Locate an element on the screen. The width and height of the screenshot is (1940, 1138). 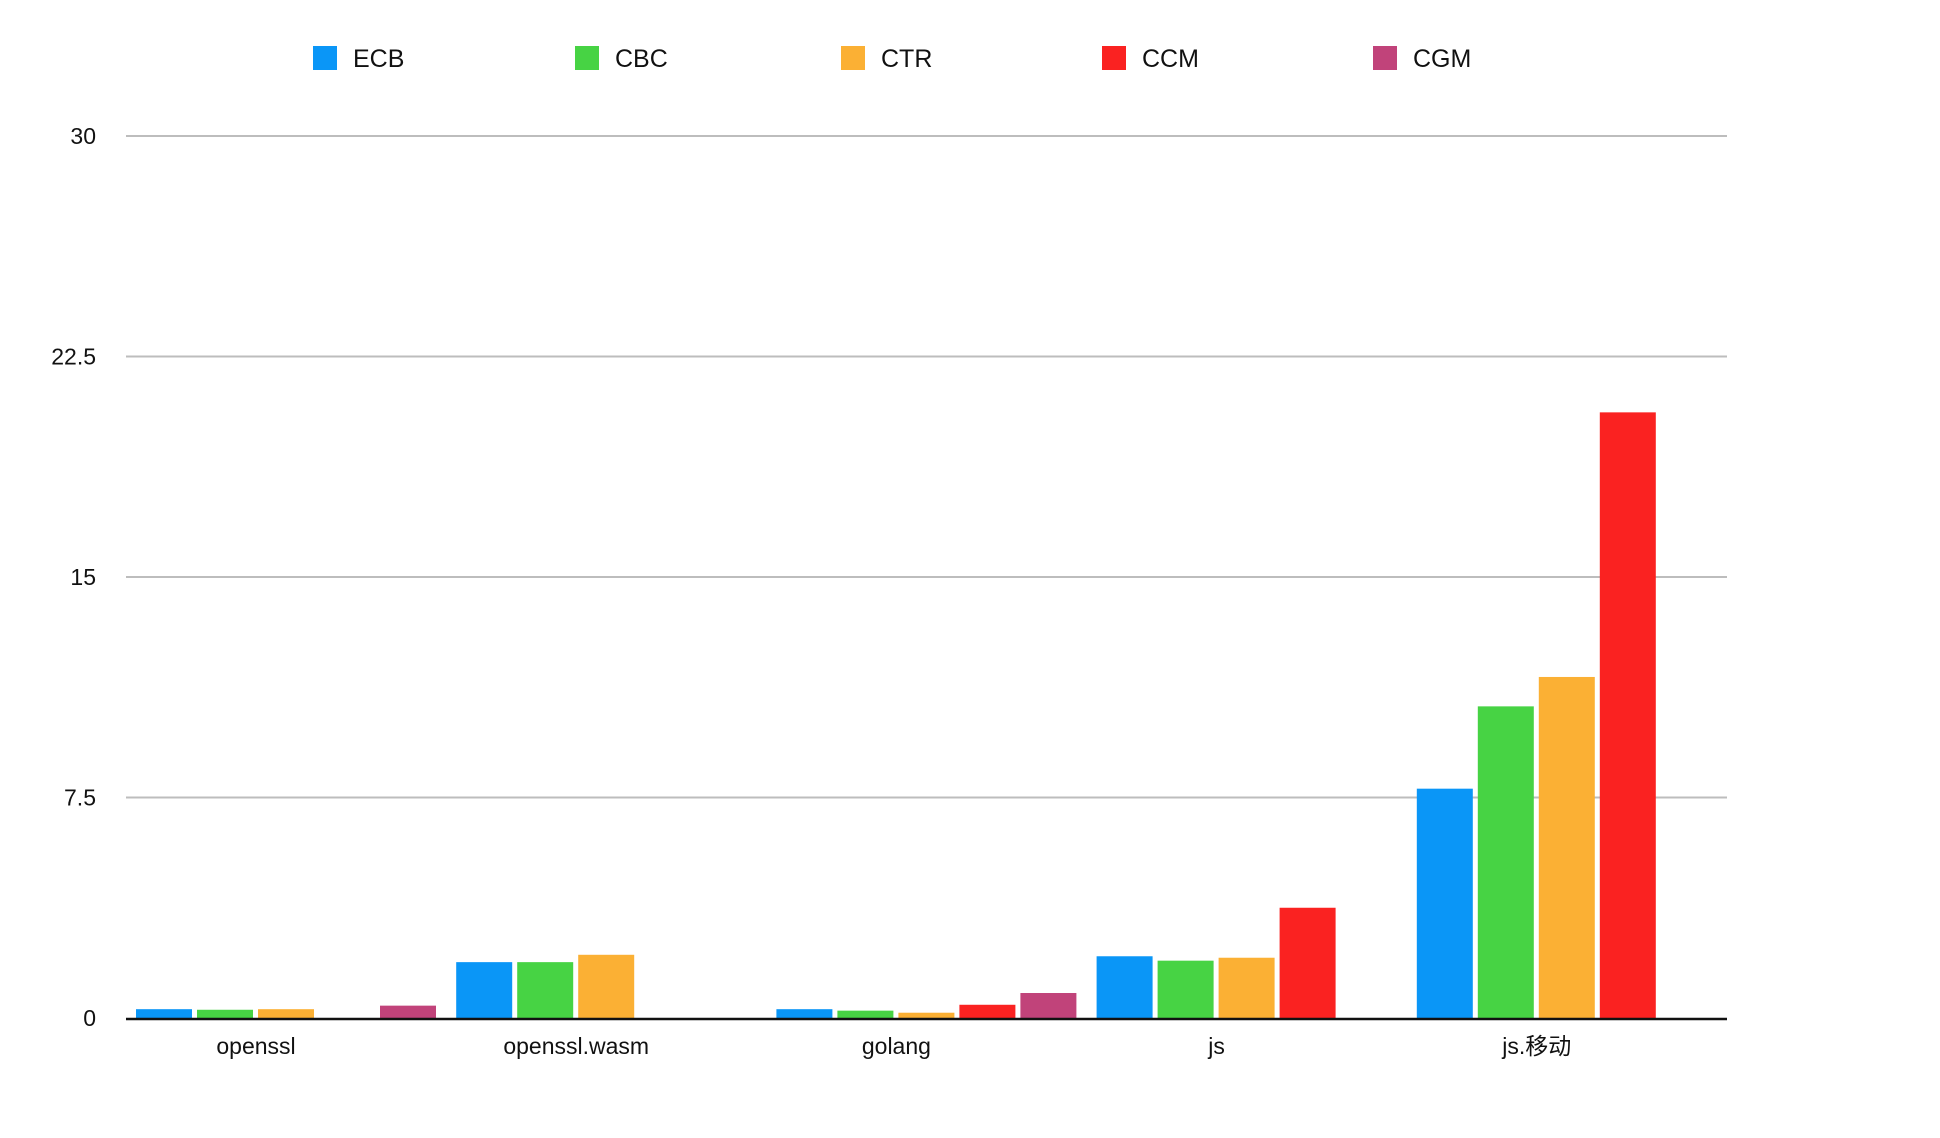
category-labels: openssl openssl.wasm golang js js.移动 is located at coordinates (893, 1046).